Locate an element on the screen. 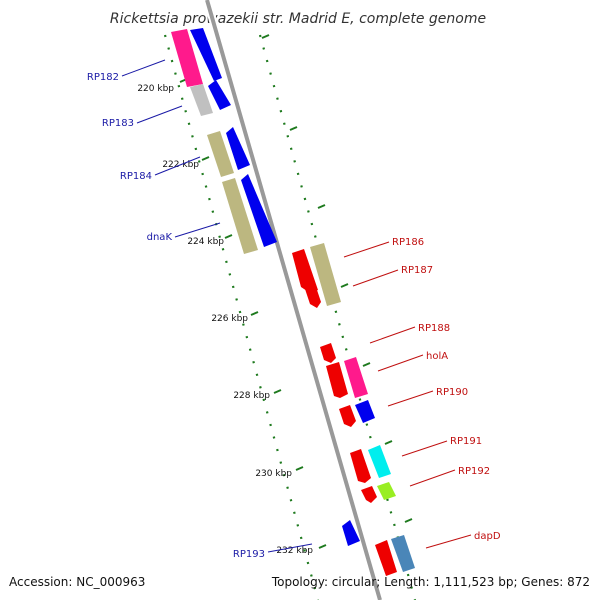 The width and height of the screenshot is (600, 600). gene-block-rp191 is located at coordinates (360, 466).